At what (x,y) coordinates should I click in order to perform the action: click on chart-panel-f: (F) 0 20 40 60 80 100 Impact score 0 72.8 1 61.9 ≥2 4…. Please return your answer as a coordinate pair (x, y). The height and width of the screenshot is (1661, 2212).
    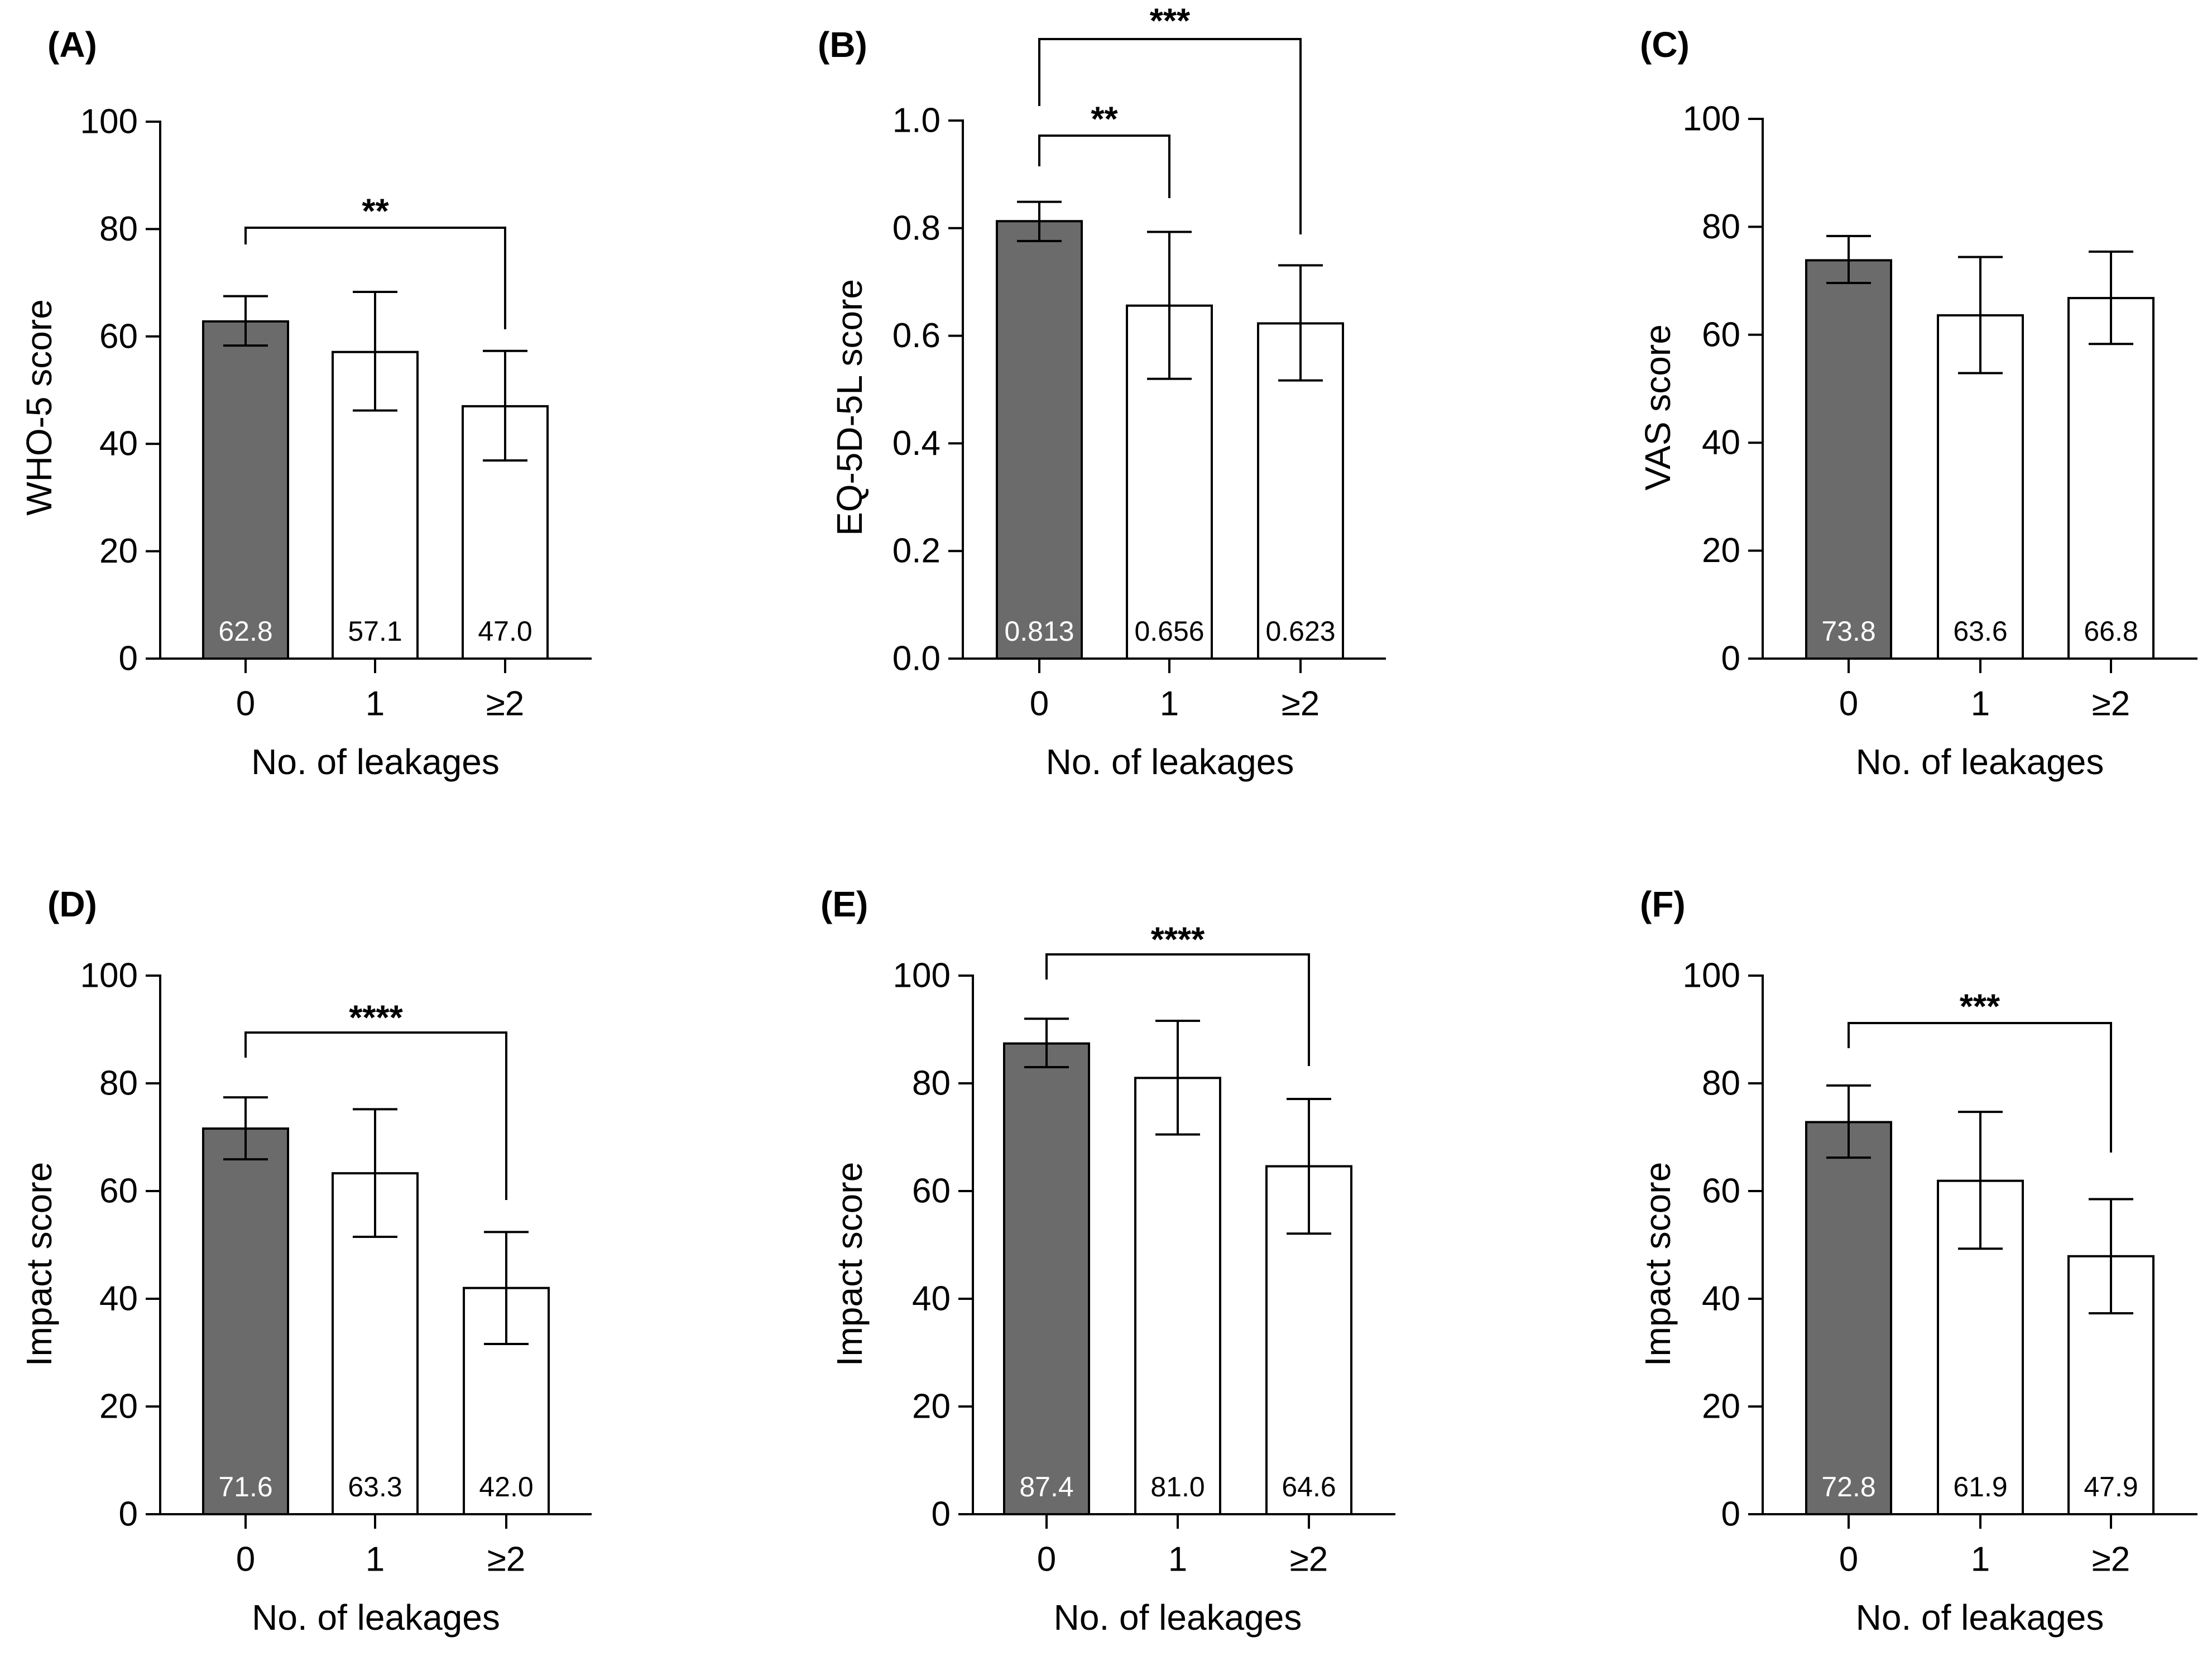
    Looking at the image, I should click on (1918, 1261).